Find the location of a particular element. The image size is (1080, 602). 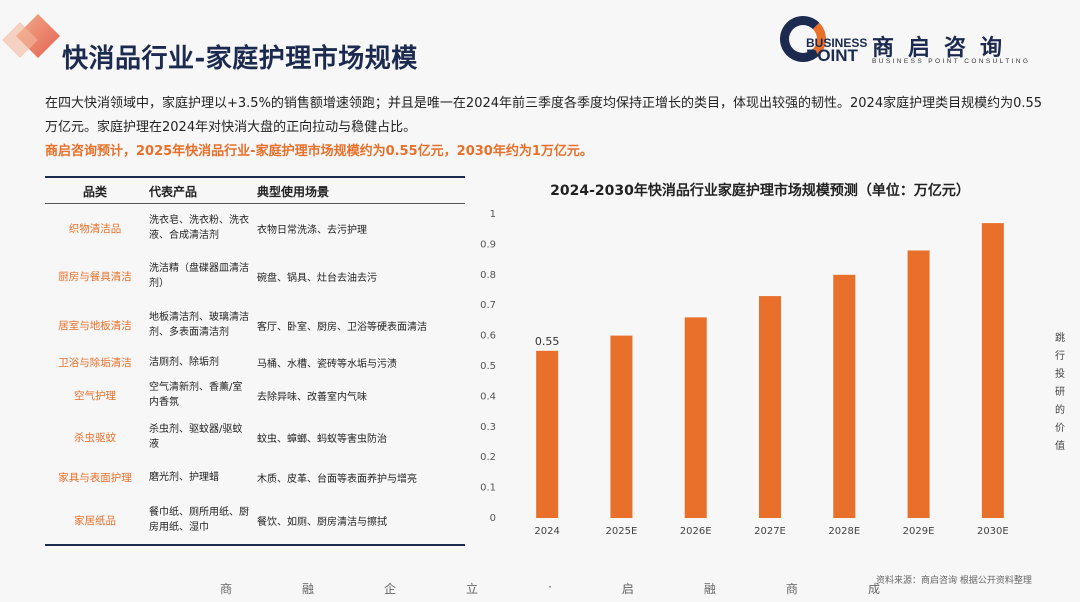

bar-2026E is located at coordinates (695, 417).